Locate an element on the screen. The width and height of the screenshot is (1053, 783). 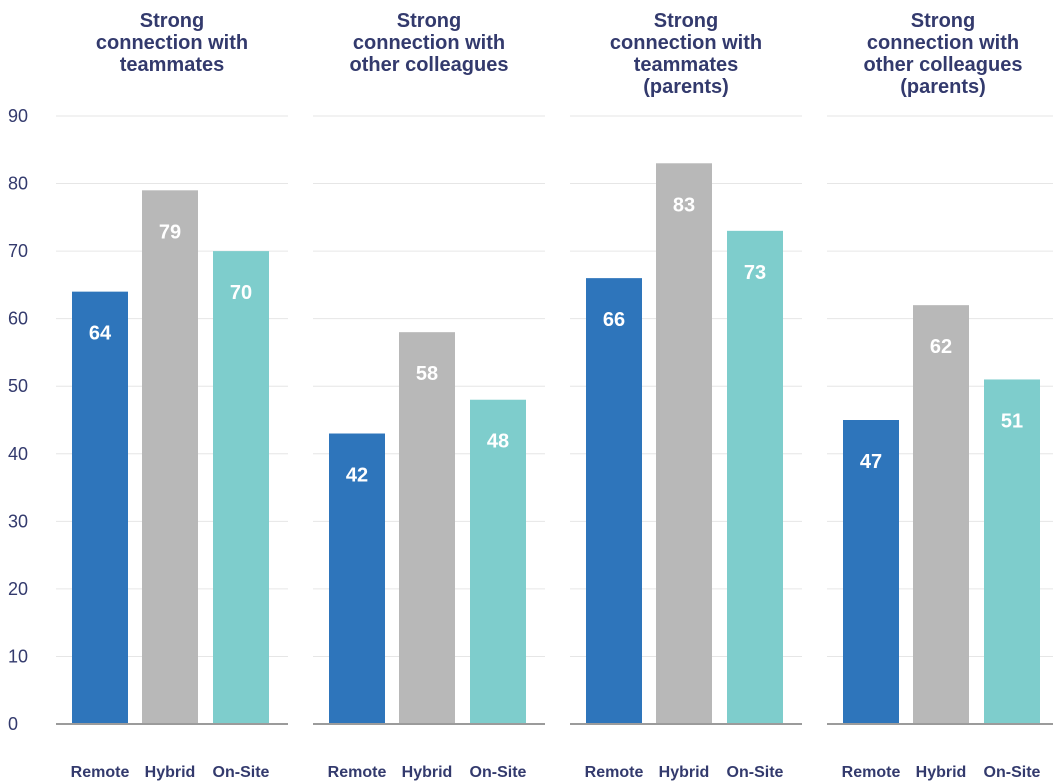
data-label: 83 is located at coordinates (684, 205).